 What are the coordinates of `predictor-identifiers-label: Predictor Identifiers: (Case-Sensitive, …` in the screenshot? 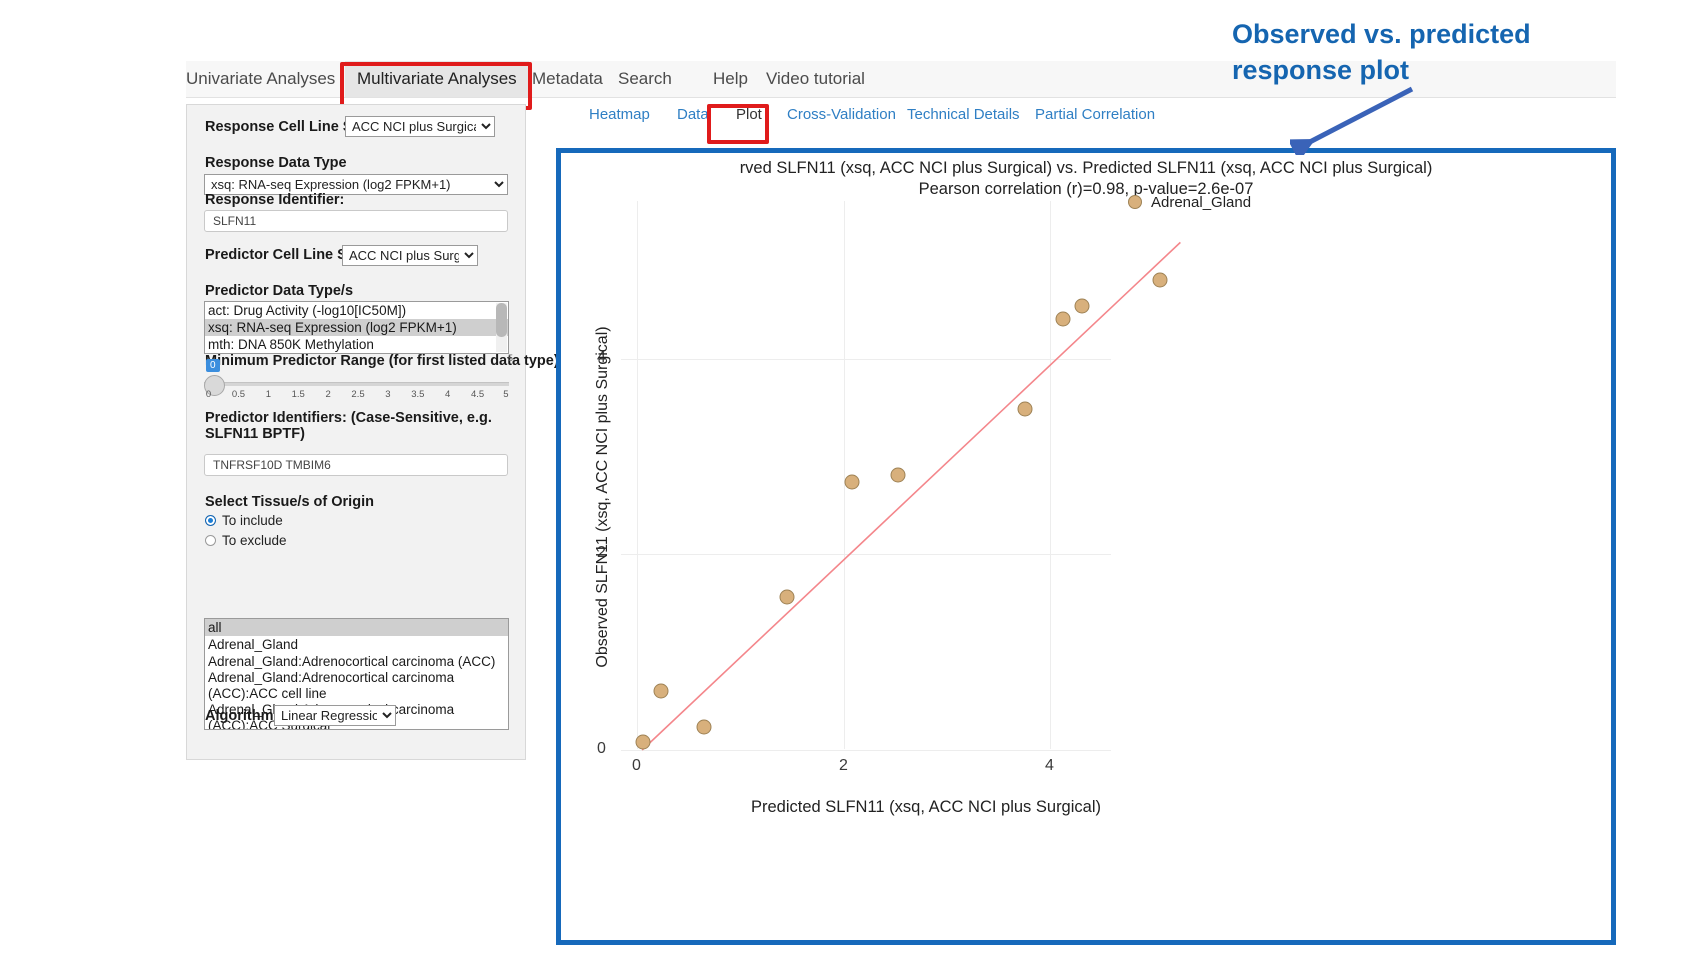 It's located at (348, 426).